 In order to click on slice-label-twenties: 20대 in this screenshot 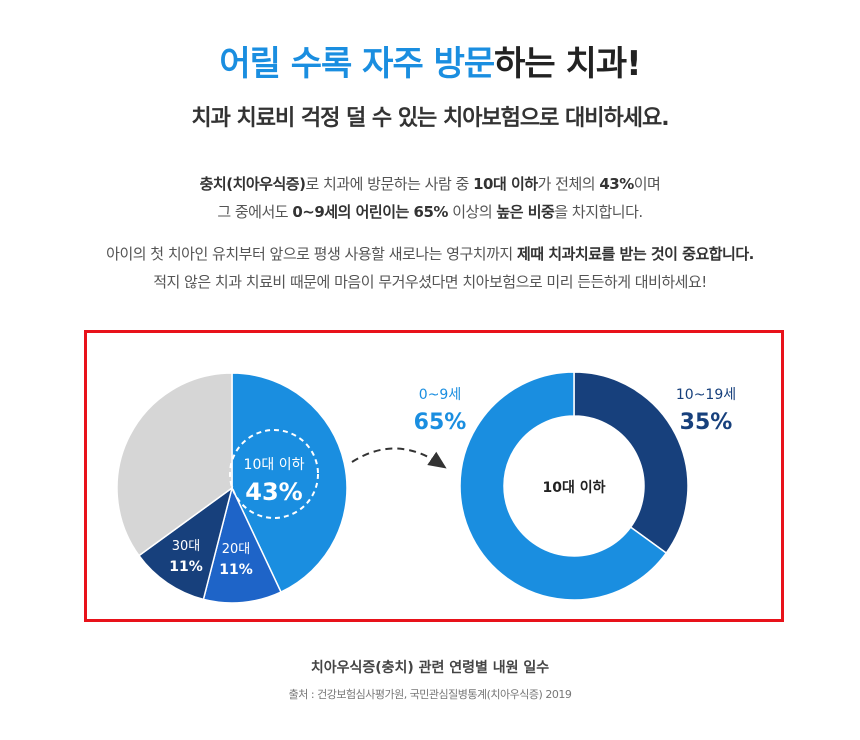, I will do `click(236, 549)`.